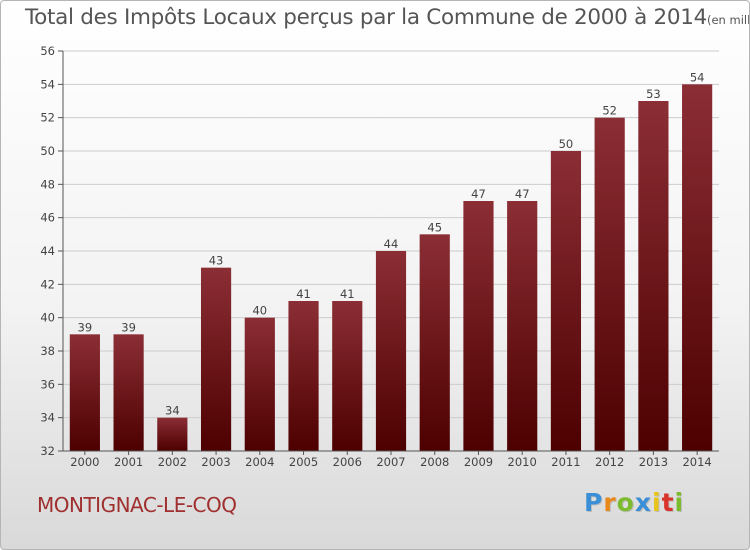 The height and width of the screenshot is (550, 750). I want to click on bar-2008, so click(434, 342).